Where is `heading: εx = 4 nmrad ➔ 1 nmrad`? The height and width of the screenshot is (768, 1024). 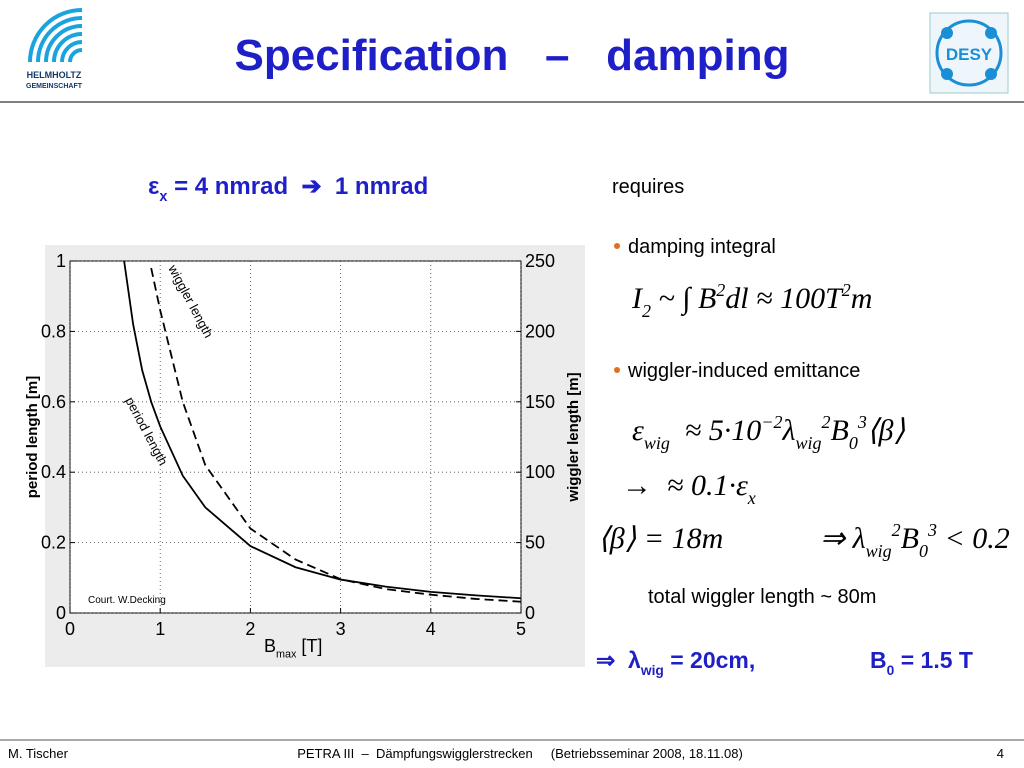 heading: εx = 4 nmrad ➔ 1 nmrad is located at coordinates (288, 189).